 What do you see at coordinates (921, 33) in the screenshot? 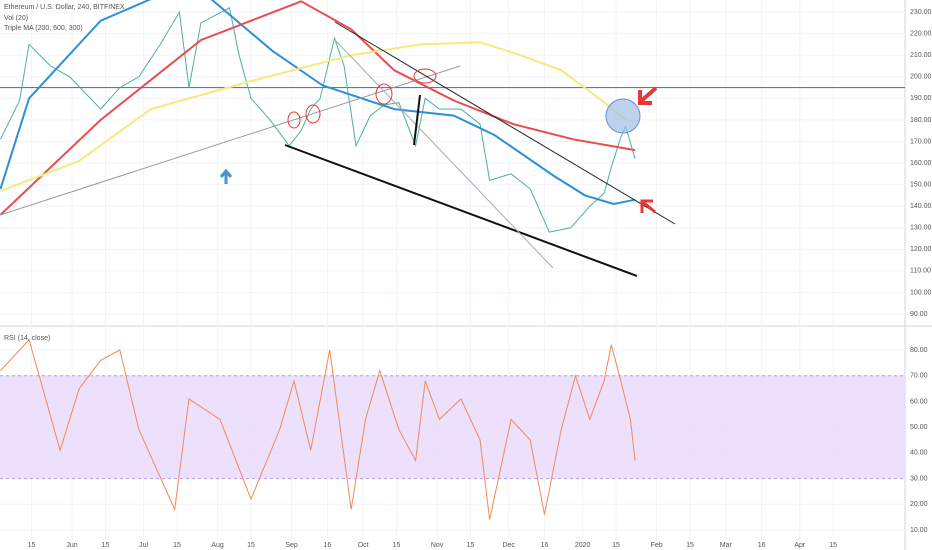
I see `y-tick-label: 220.00` at bounding box center [921, 33].